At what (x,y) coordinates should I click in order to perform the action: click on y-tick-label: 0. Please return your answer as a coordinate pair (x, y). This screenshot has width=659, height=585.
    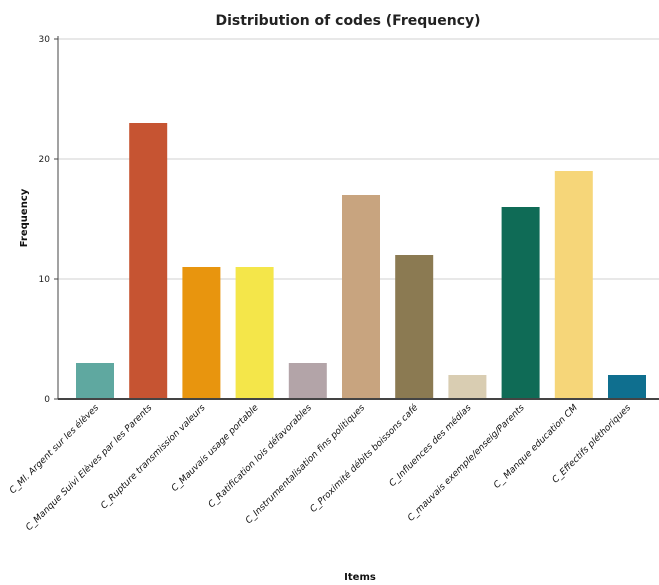
    Looking at the image, I should click on (47, 400).